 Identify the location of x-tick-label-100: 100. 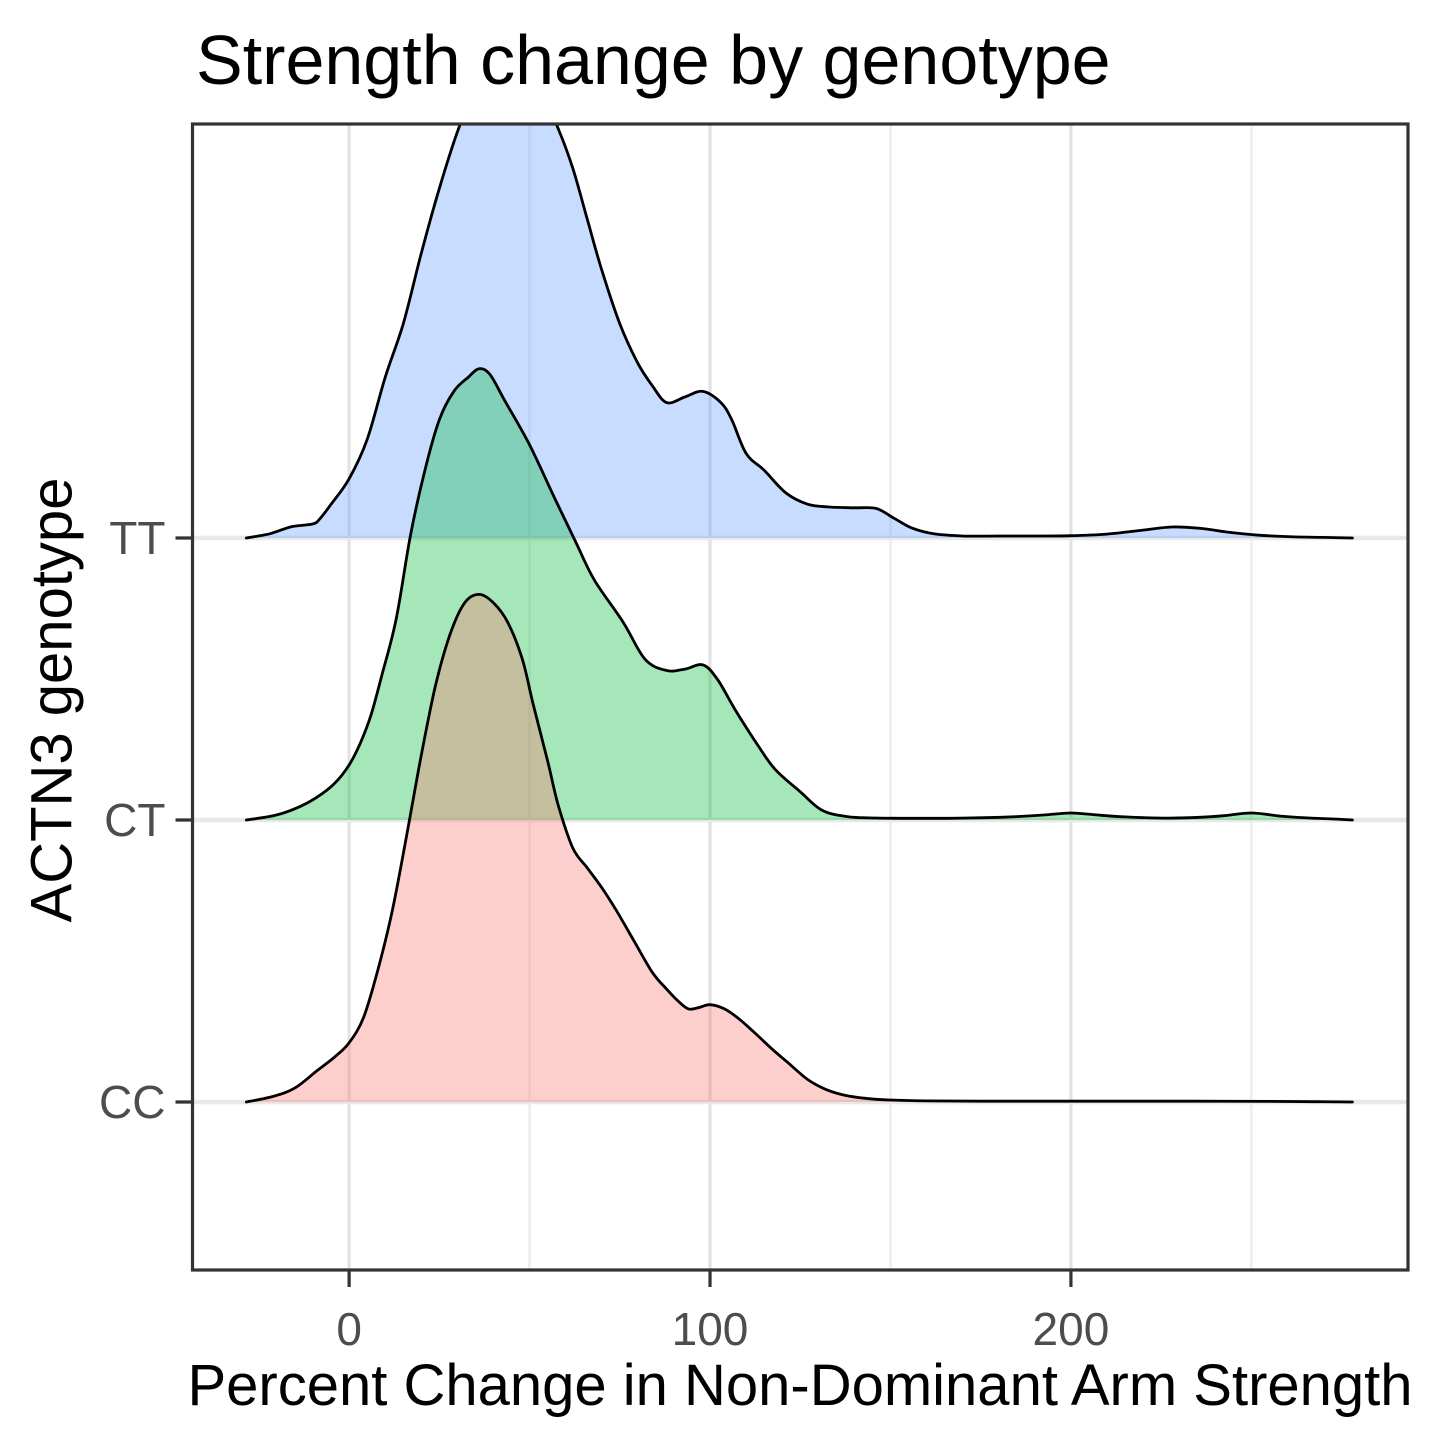
(710, 1329).